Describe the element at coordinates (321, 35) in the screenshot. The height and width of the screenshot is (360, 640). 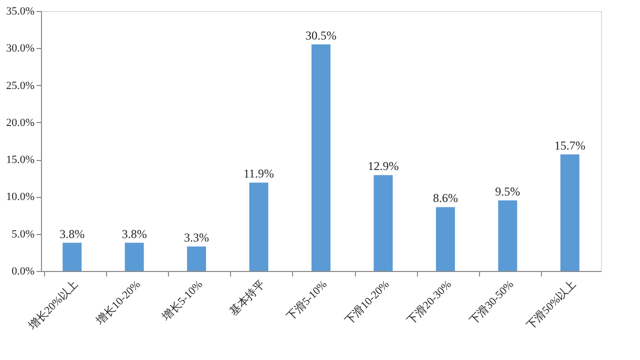
I see `data-label: 30.5%` at that location.